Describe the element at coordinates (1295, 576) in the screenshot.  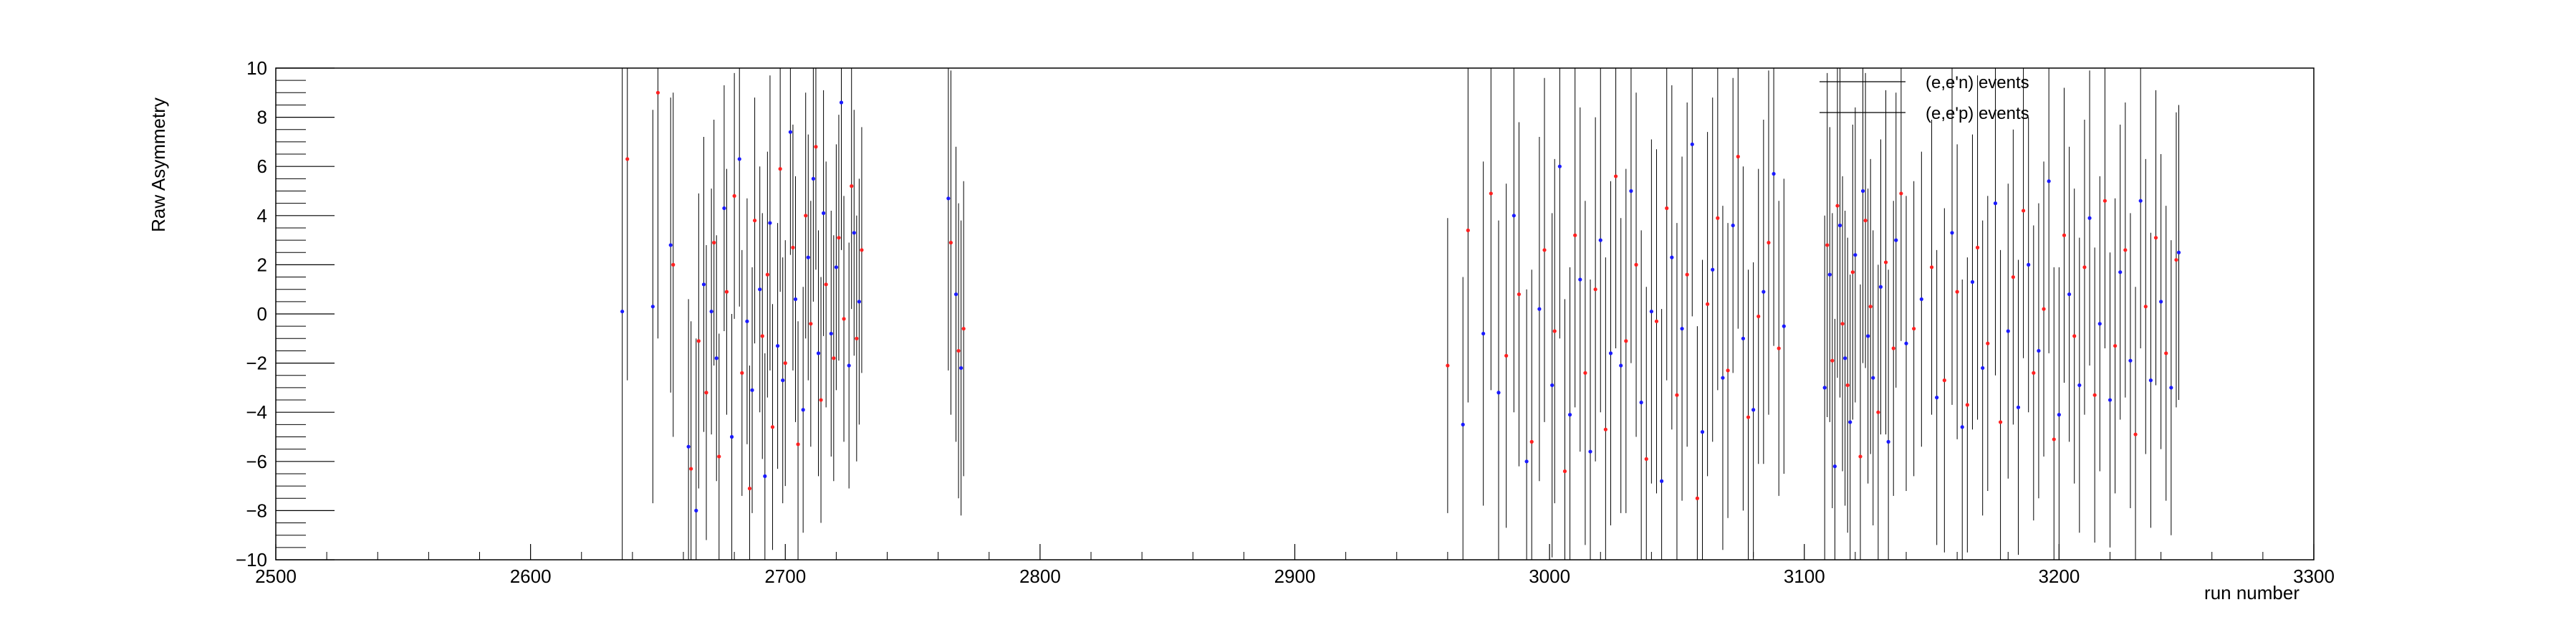
I see `x-tick-label: 2900` at that location.